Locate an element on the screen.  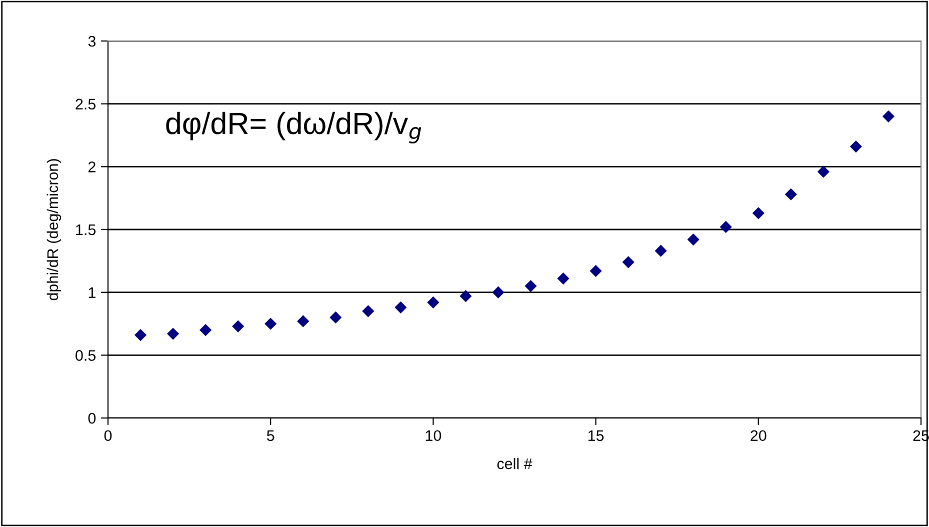
x-tick-label: 10 is located at coordinates (434, 436).